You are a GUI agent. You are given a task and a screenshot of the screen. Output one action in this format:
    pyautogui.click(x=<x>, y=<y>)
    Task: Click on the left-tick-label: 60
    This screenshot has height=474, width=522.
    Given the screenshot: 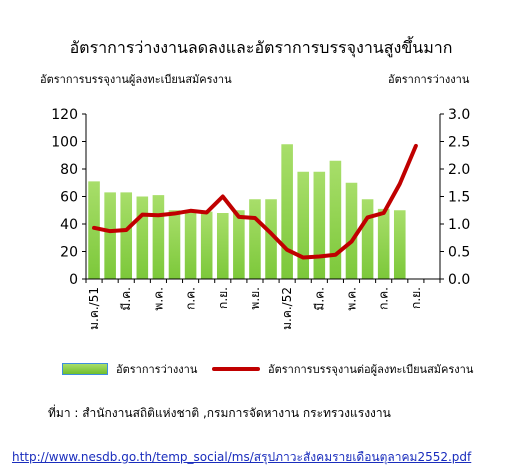 What is the action you would take?
    pyautogui.click(x=69, y=198)
    